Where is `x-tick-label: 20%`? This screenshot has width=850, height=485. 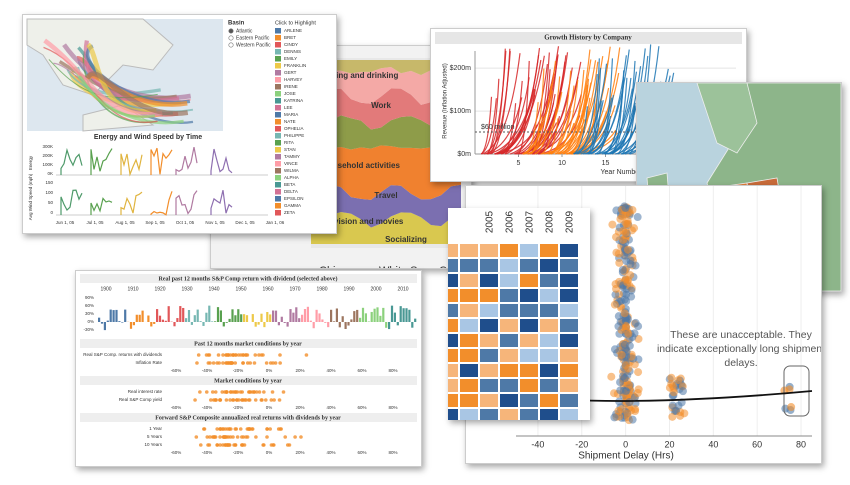 x-tick-label: 20% is located at coordinates (299, 452).